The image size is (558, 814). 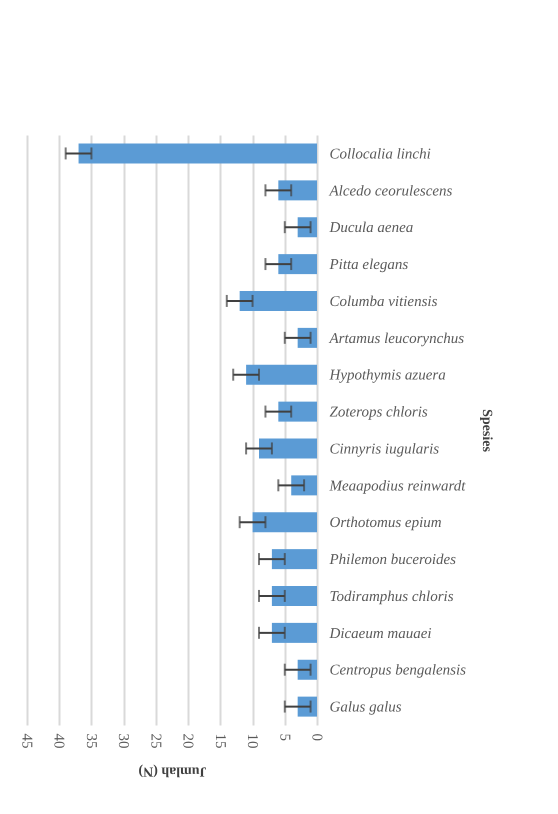 I want to click on y-tick-label: Galus galus, so click(x=366, y=708).